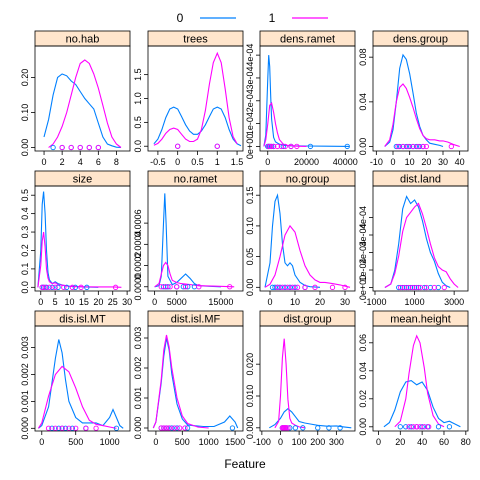 The width and height of the screenshot is (480, 480). I want to click on y-tick-label: 0.0006, so click(138, 223).